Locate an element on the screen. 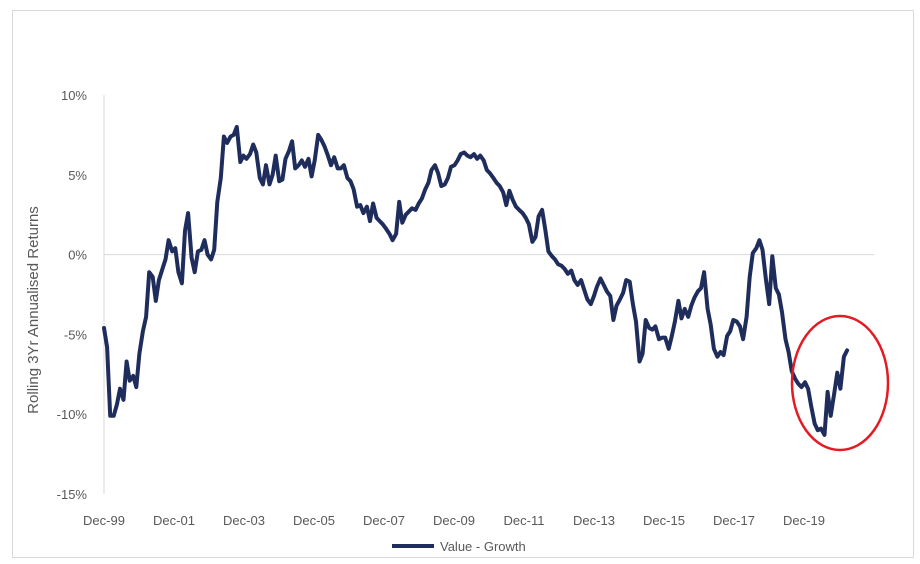 The height and width of the screenshot is (564, 920). y-tick-label: -5% is located at coordinates (76, 334).